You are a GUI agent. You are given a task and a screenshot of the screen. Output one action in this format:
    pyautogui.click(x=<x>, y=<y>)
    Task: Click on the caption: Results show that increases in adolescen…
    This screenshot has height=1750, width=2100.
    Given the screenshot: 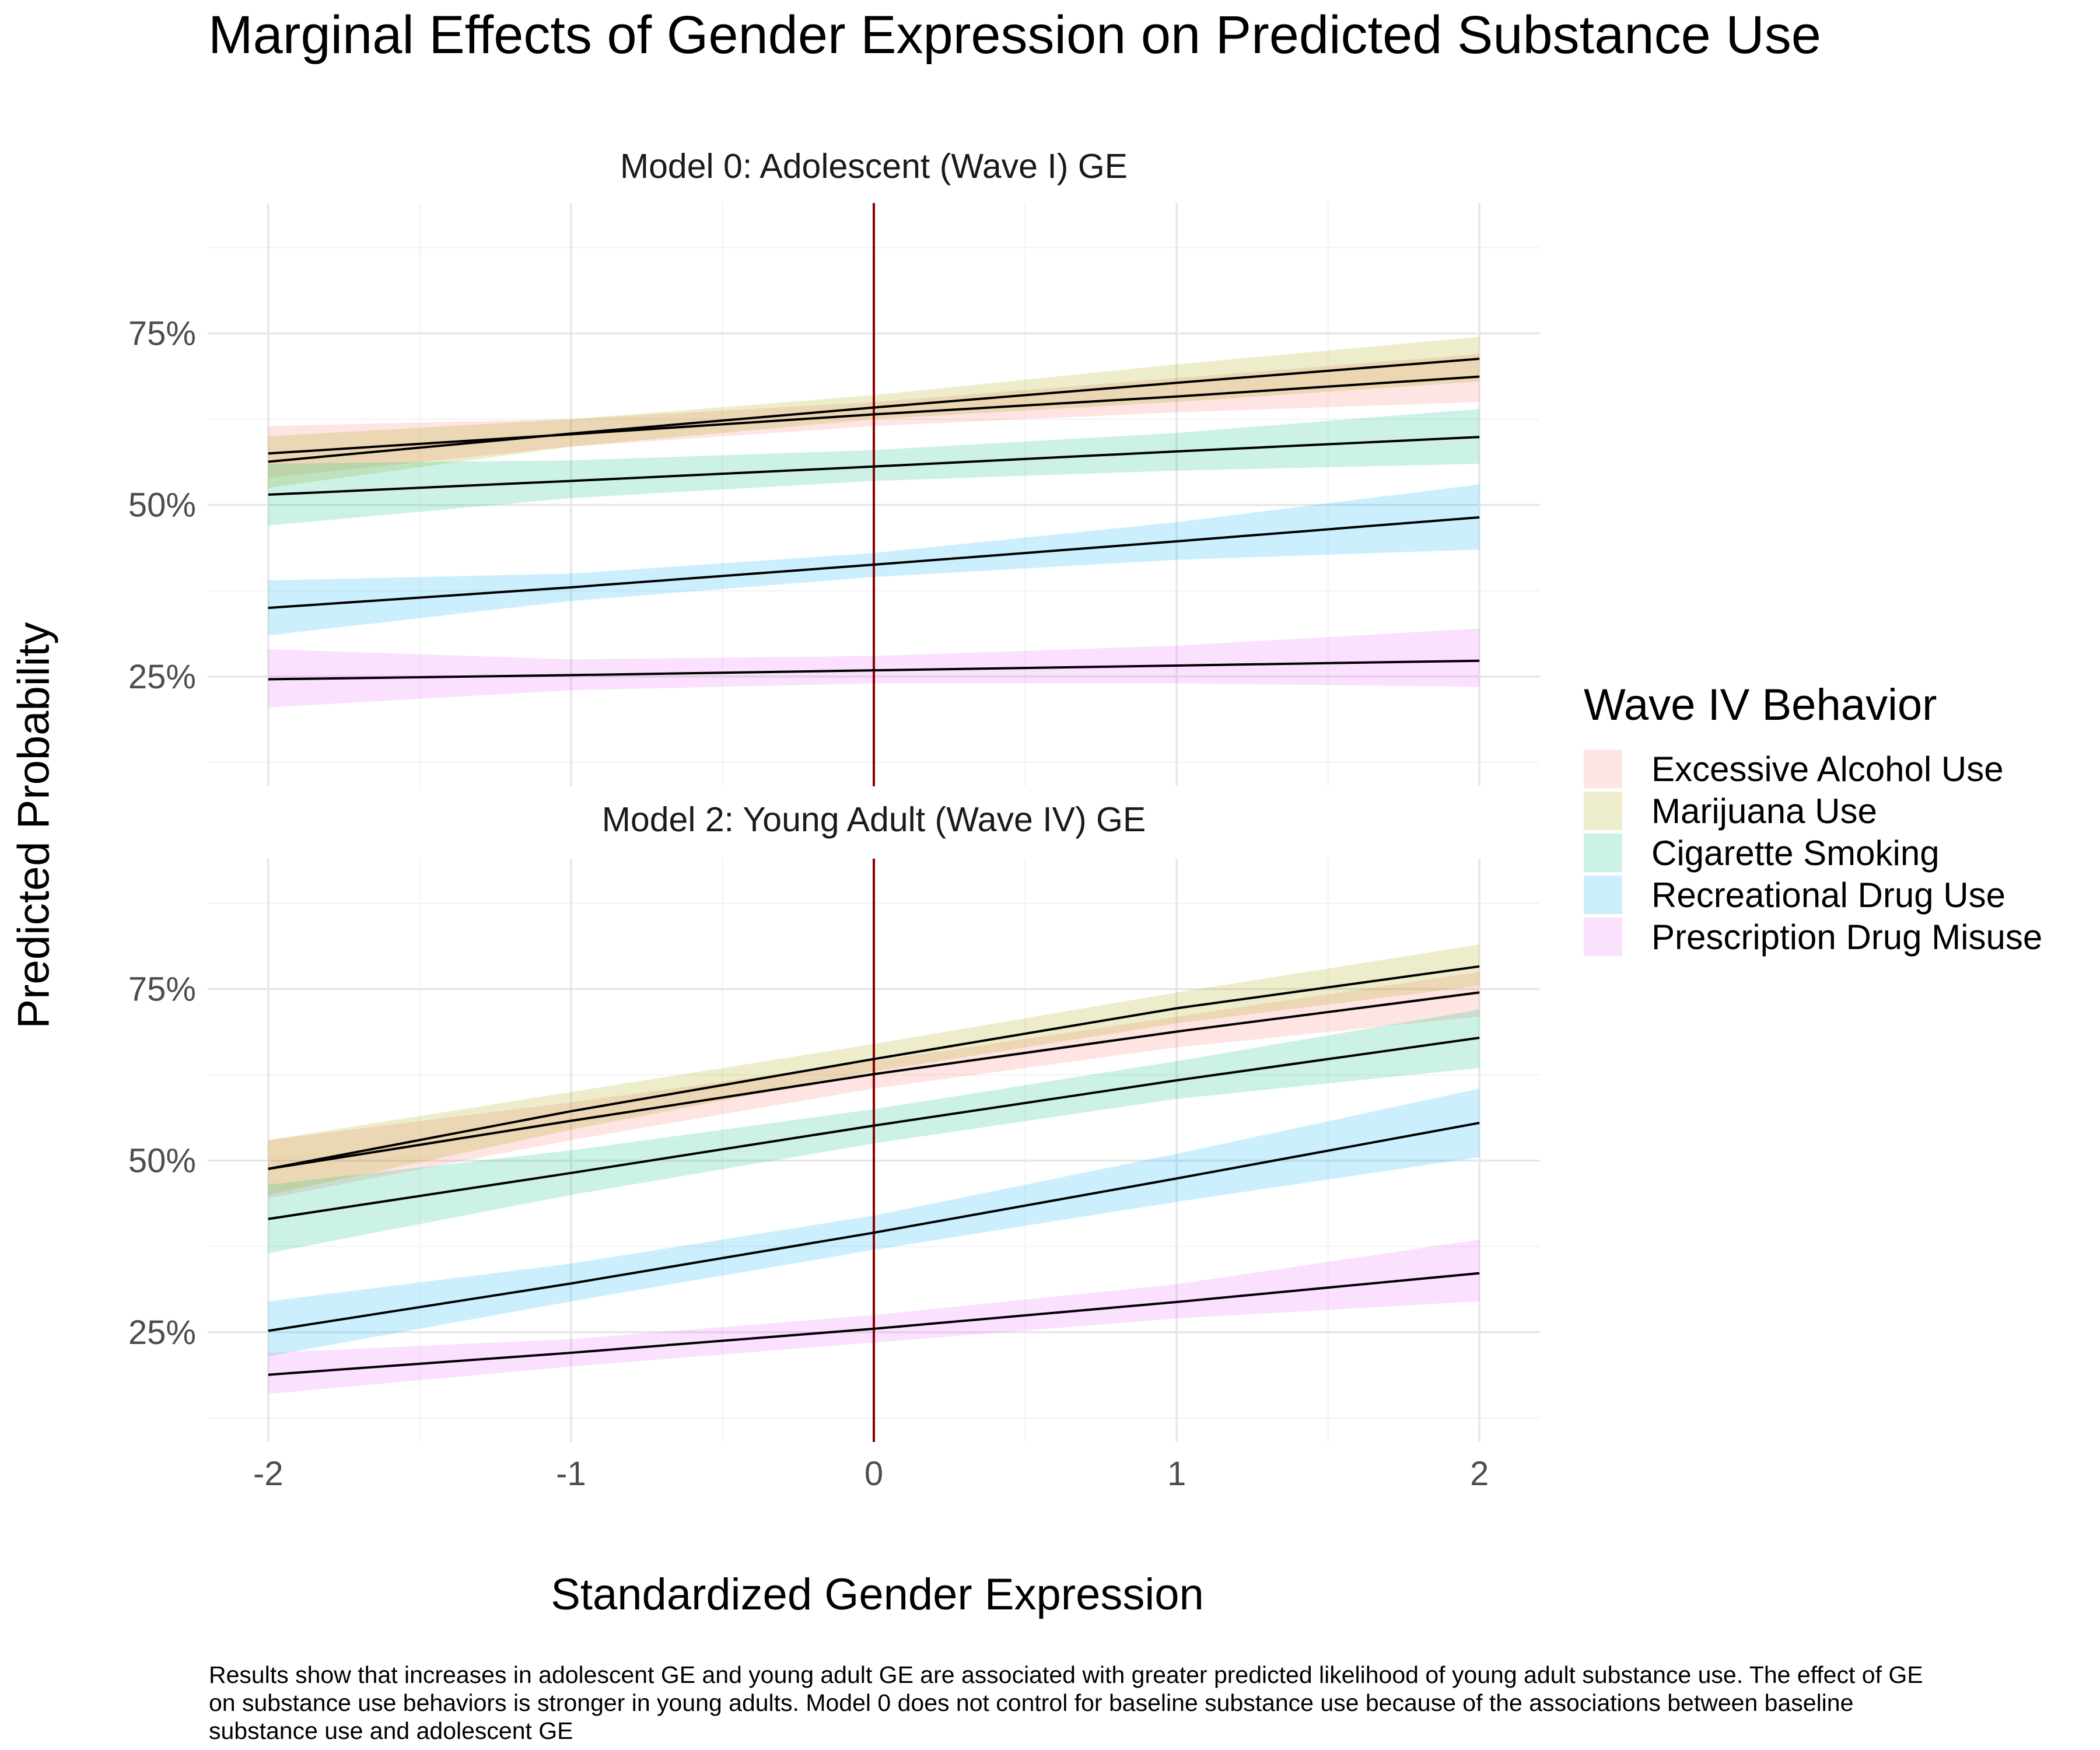 What is the action you would take?
    pyautogui.click(x=1066, y=1702)
    